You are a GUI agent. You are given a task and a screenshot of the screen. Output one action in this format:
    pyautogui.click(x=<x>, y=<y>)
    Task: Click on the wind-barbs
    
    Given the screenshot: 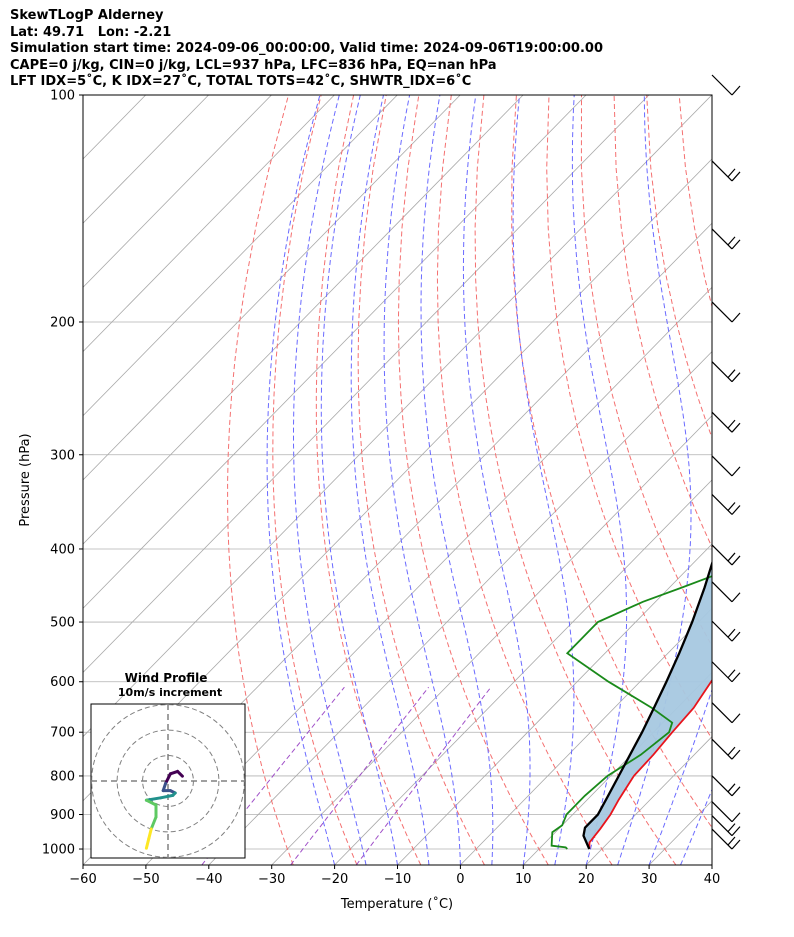 What is the action you would take?
    pyautogui.click(x=726, y=462)
    